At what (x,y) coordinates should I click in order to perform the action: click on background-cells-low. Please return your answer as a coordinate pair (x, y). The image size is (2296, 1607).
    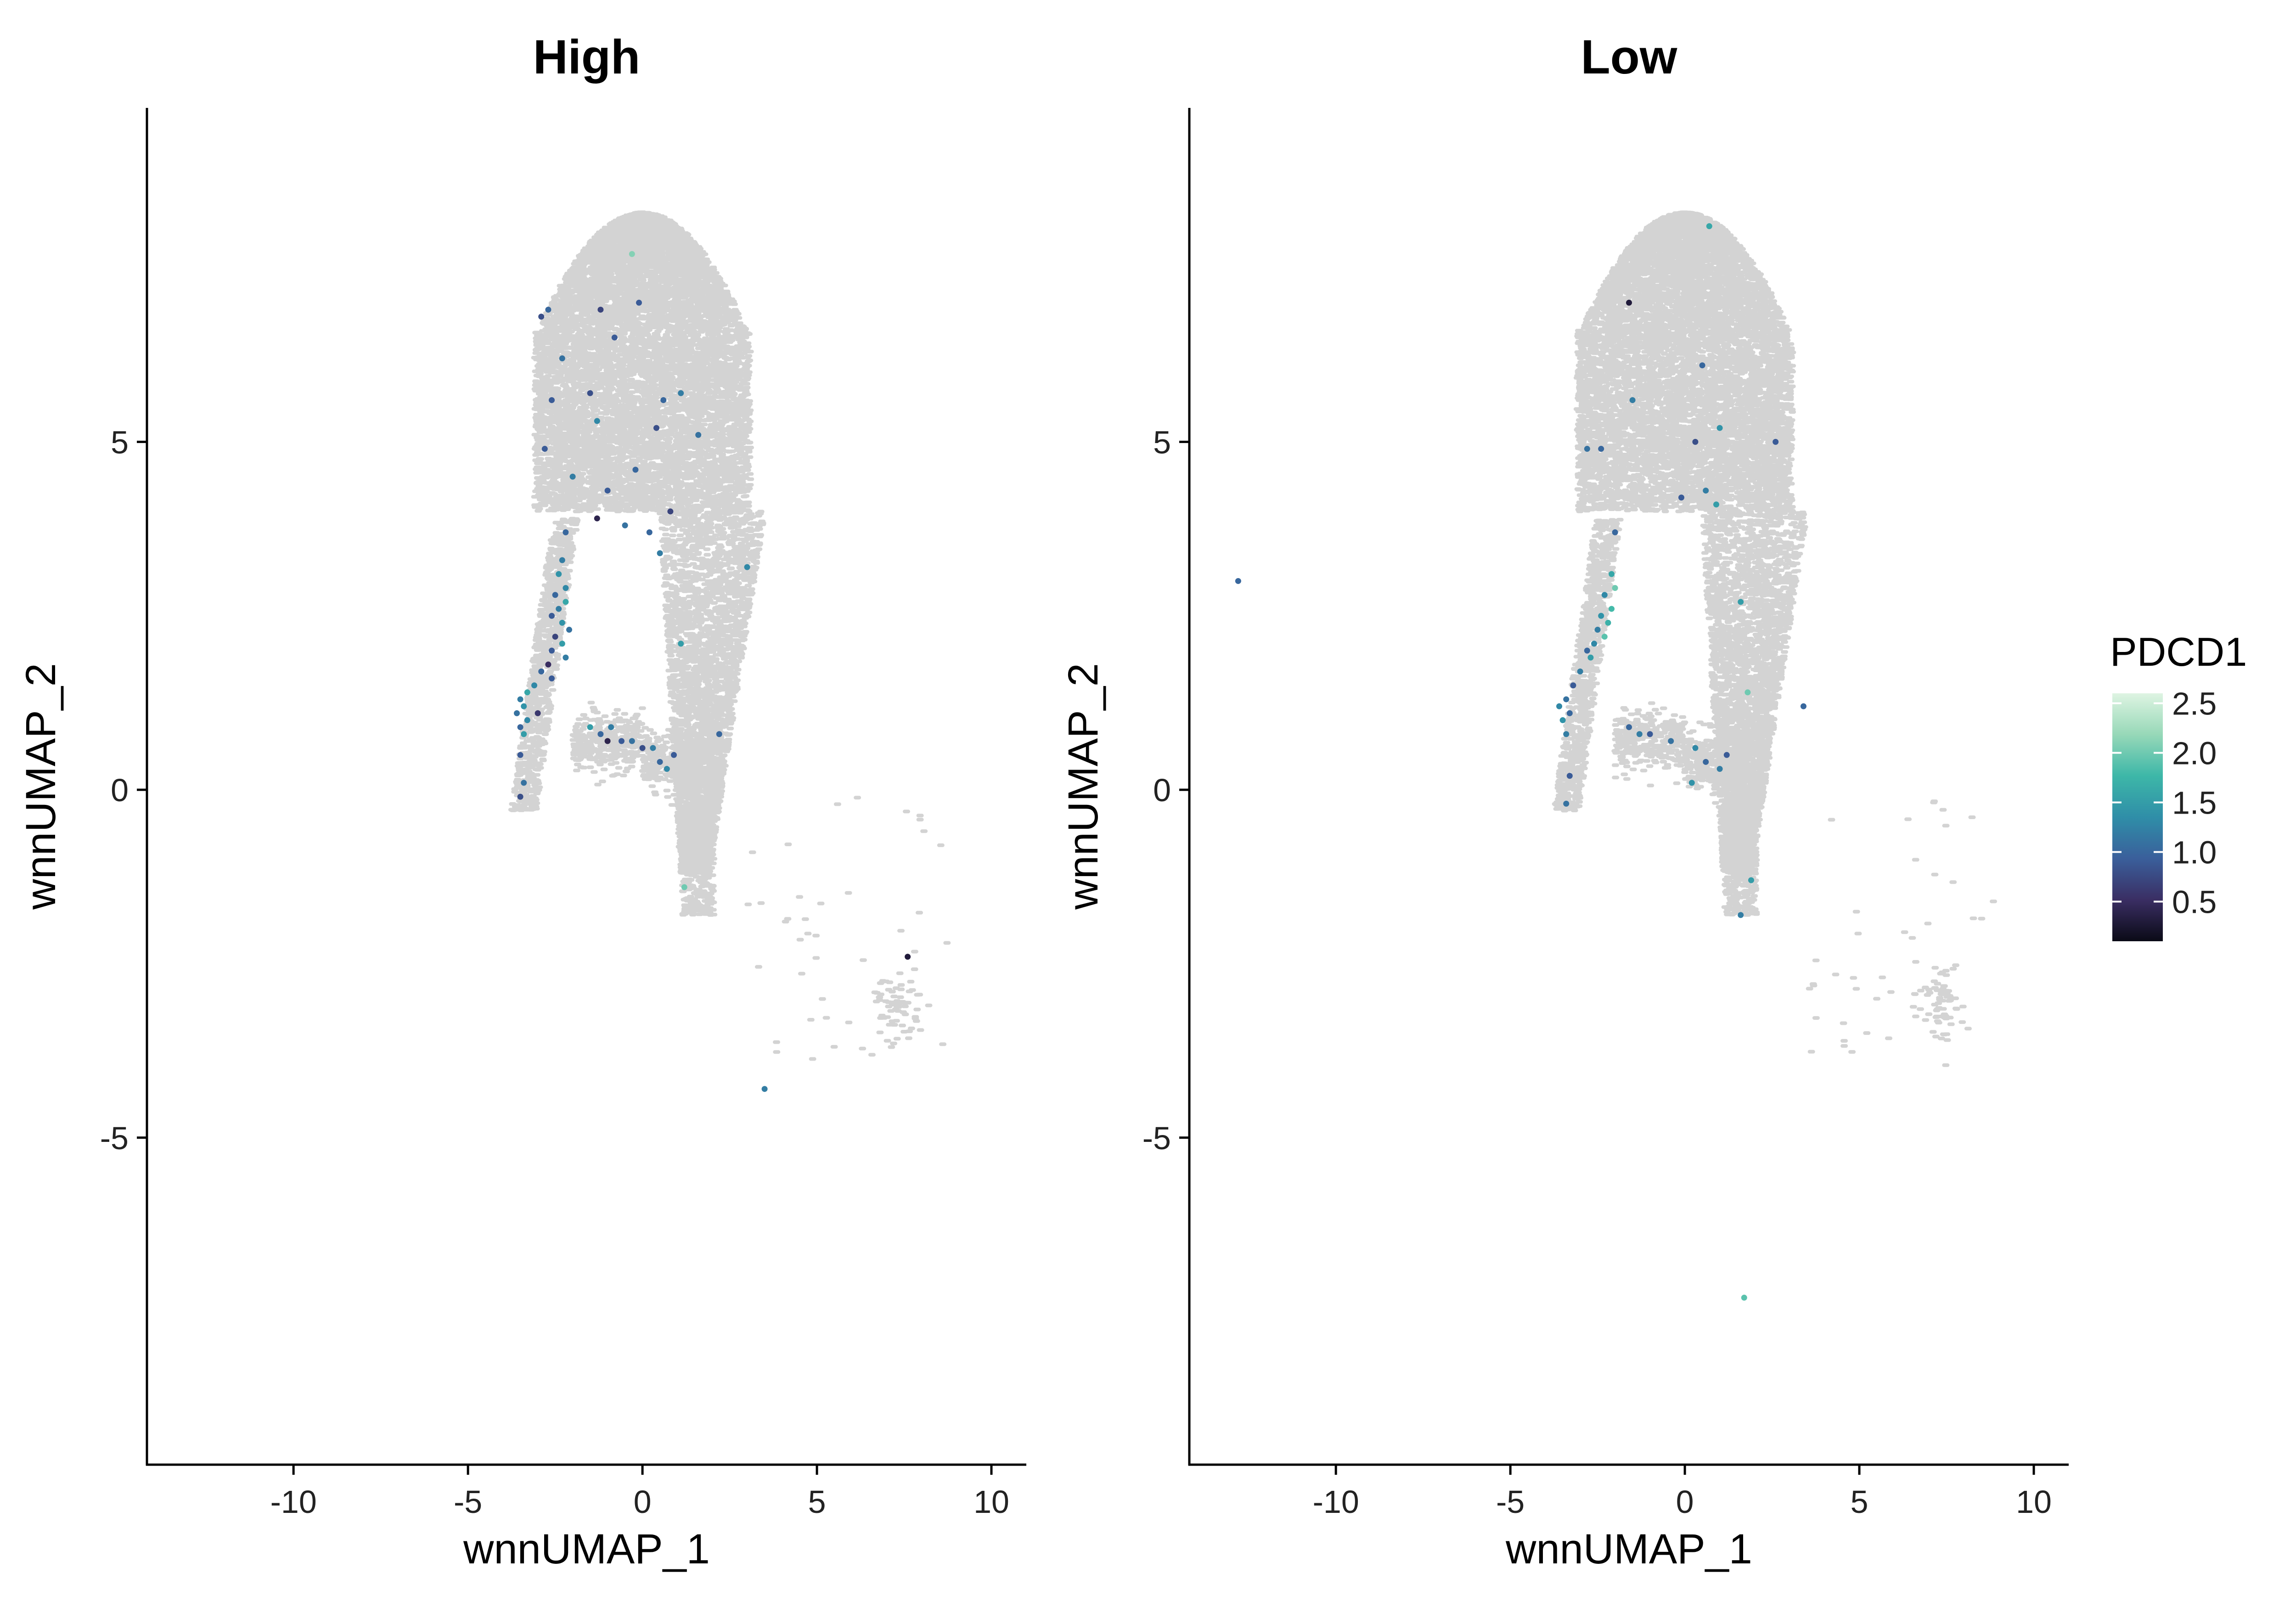
    Looking at the image, I should click on (1774, 638).